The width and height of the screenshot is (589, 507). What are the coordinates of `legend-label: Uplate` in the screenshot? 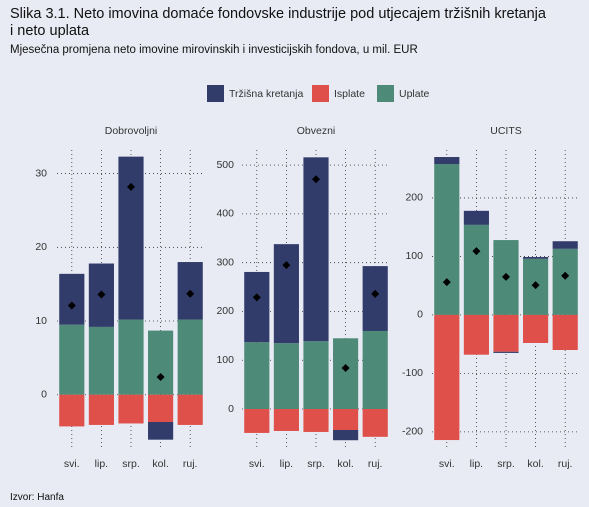 It's located at (414, 94).